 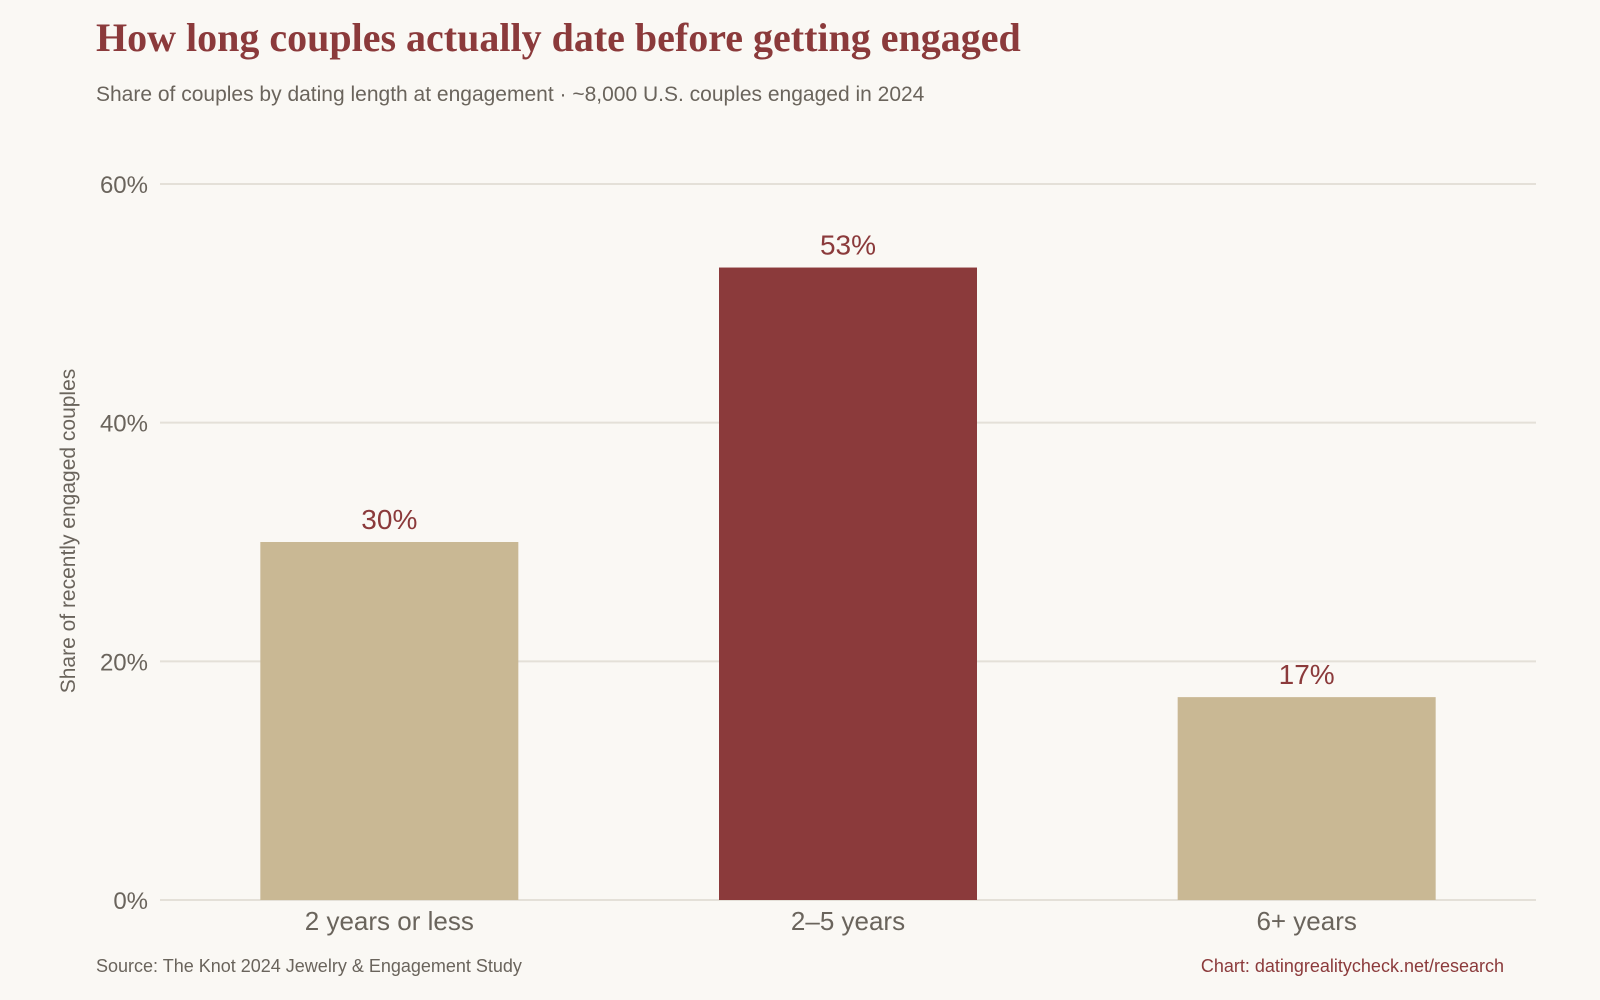 I want to click on data-label: 53%, so click(x=848, y=245).